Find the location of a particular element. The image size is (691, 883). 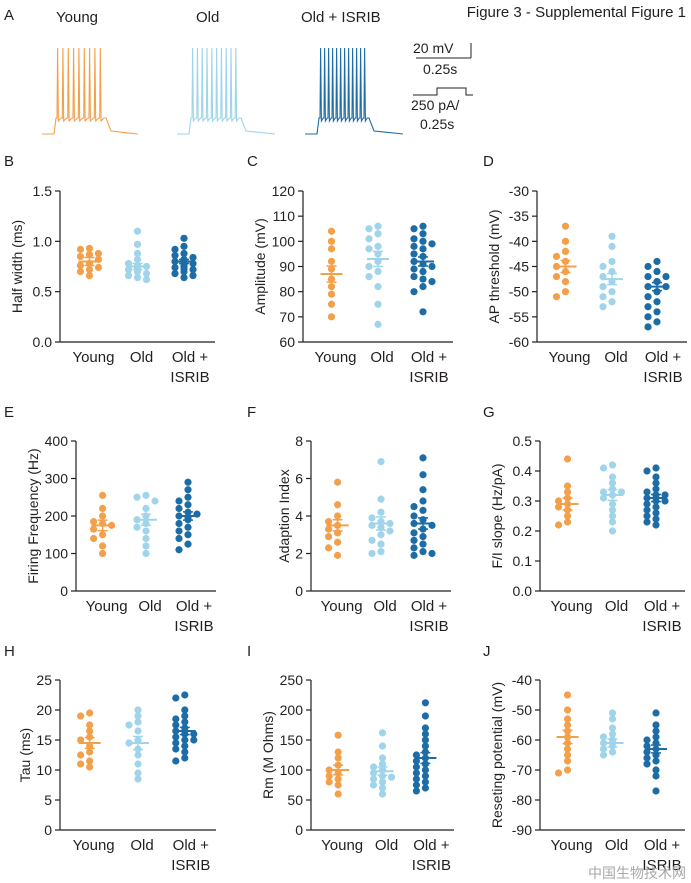

y-axis-title: Half width (ms) is located at coordinates (17, 266).